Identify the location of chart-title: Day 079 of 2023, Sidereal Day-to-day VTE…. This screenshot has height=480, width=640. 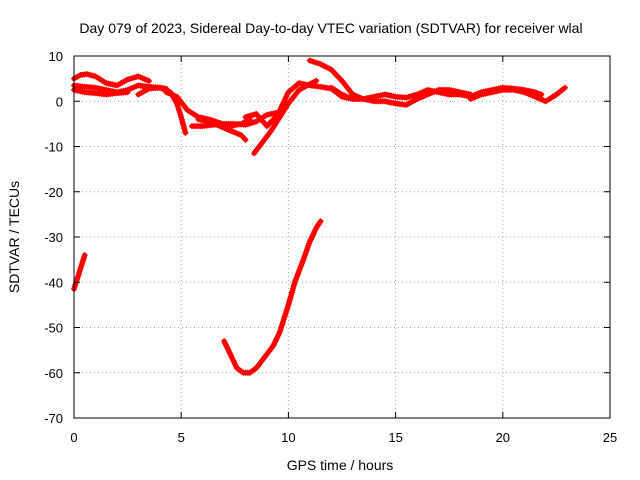
(330, 28).